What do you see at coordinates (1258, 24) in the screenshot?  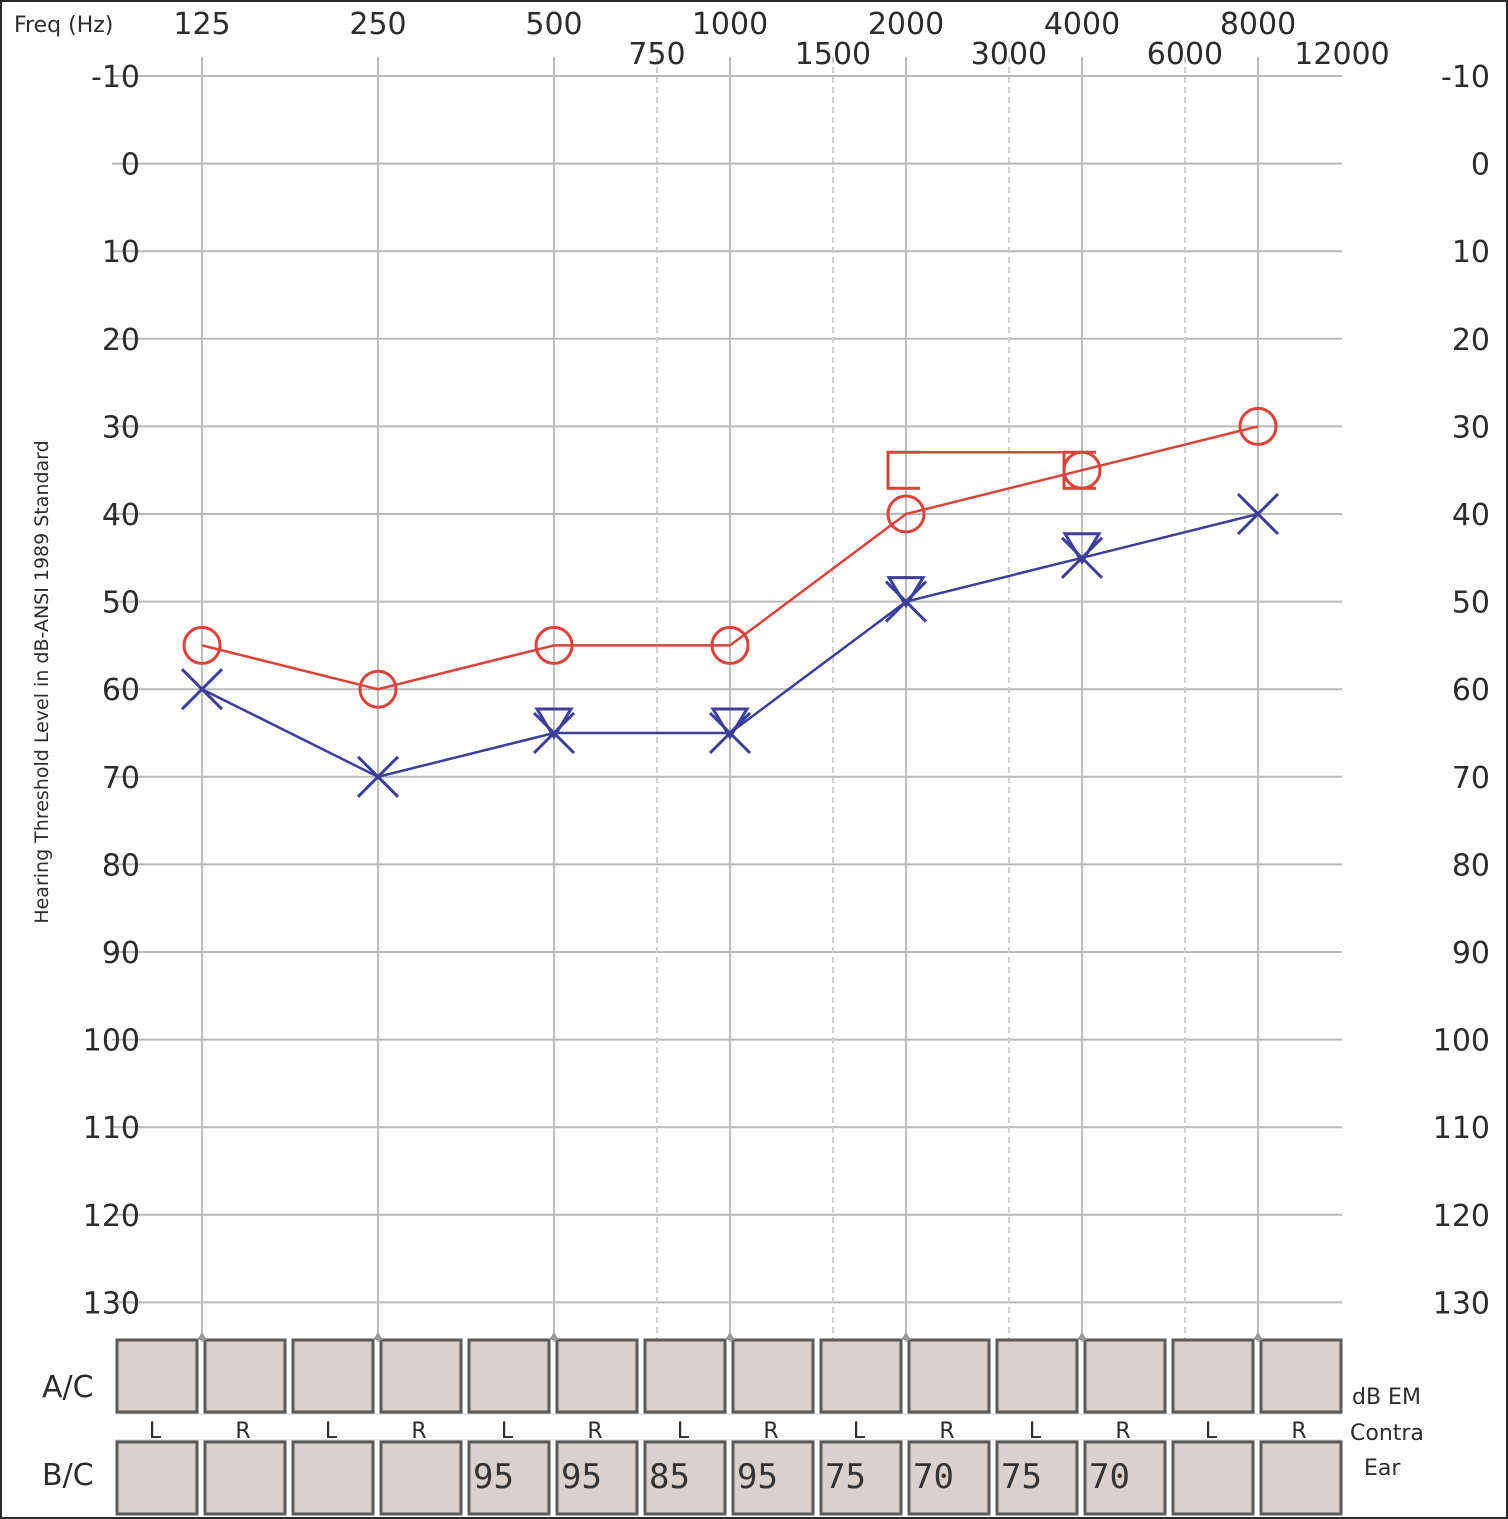 I see `x-tick-label-octave: 8000` at bounding box center [1258, 24].